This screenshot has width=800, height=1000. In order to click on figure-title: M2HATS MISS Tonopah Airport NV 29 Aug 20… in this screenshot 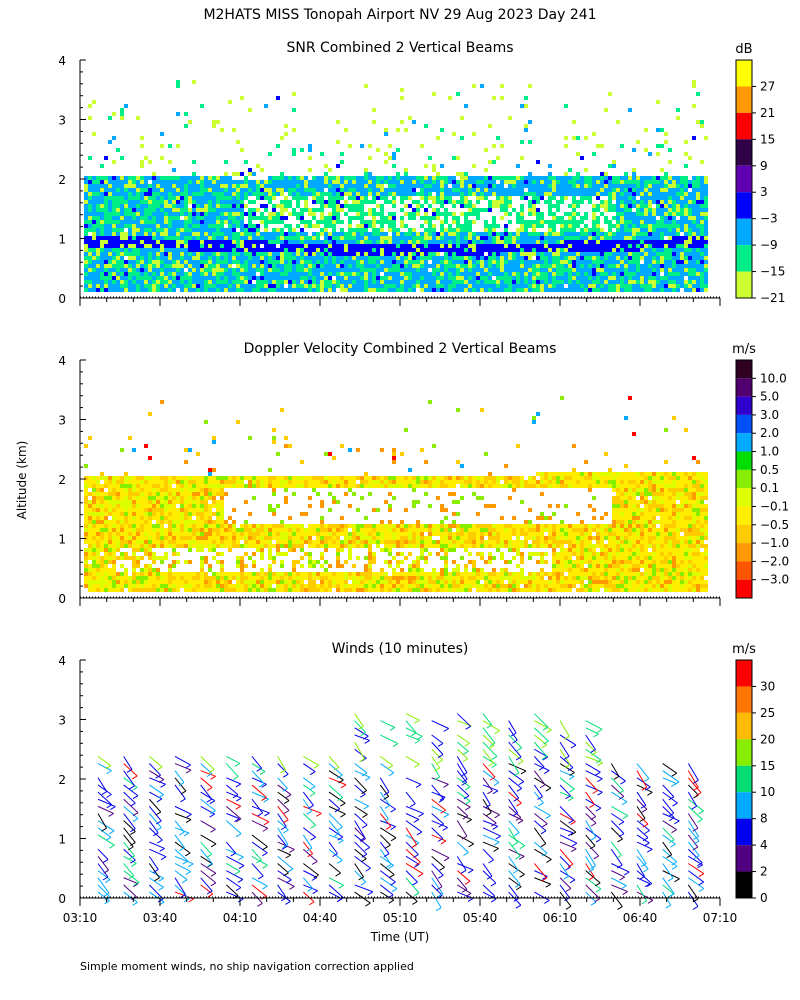, I will do `click(399, 15)`.